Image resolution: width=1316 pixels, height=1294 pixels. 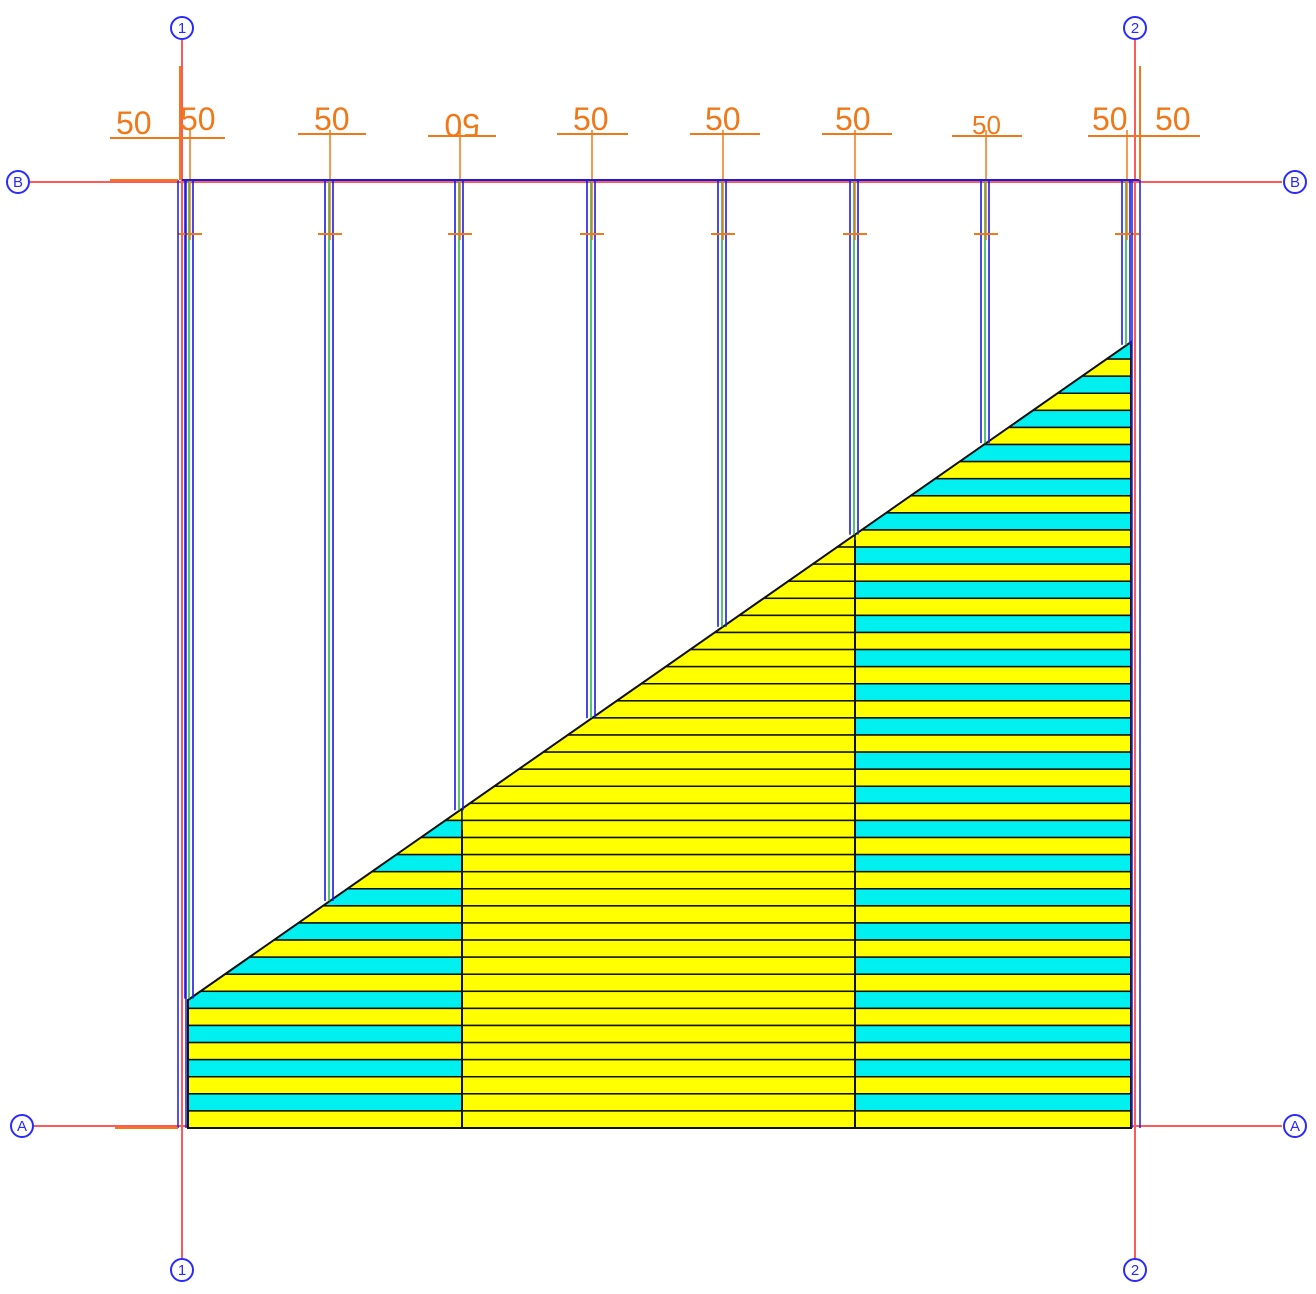 I want to click on grid-bubble-label: A, so click(x=1295, y=1126).